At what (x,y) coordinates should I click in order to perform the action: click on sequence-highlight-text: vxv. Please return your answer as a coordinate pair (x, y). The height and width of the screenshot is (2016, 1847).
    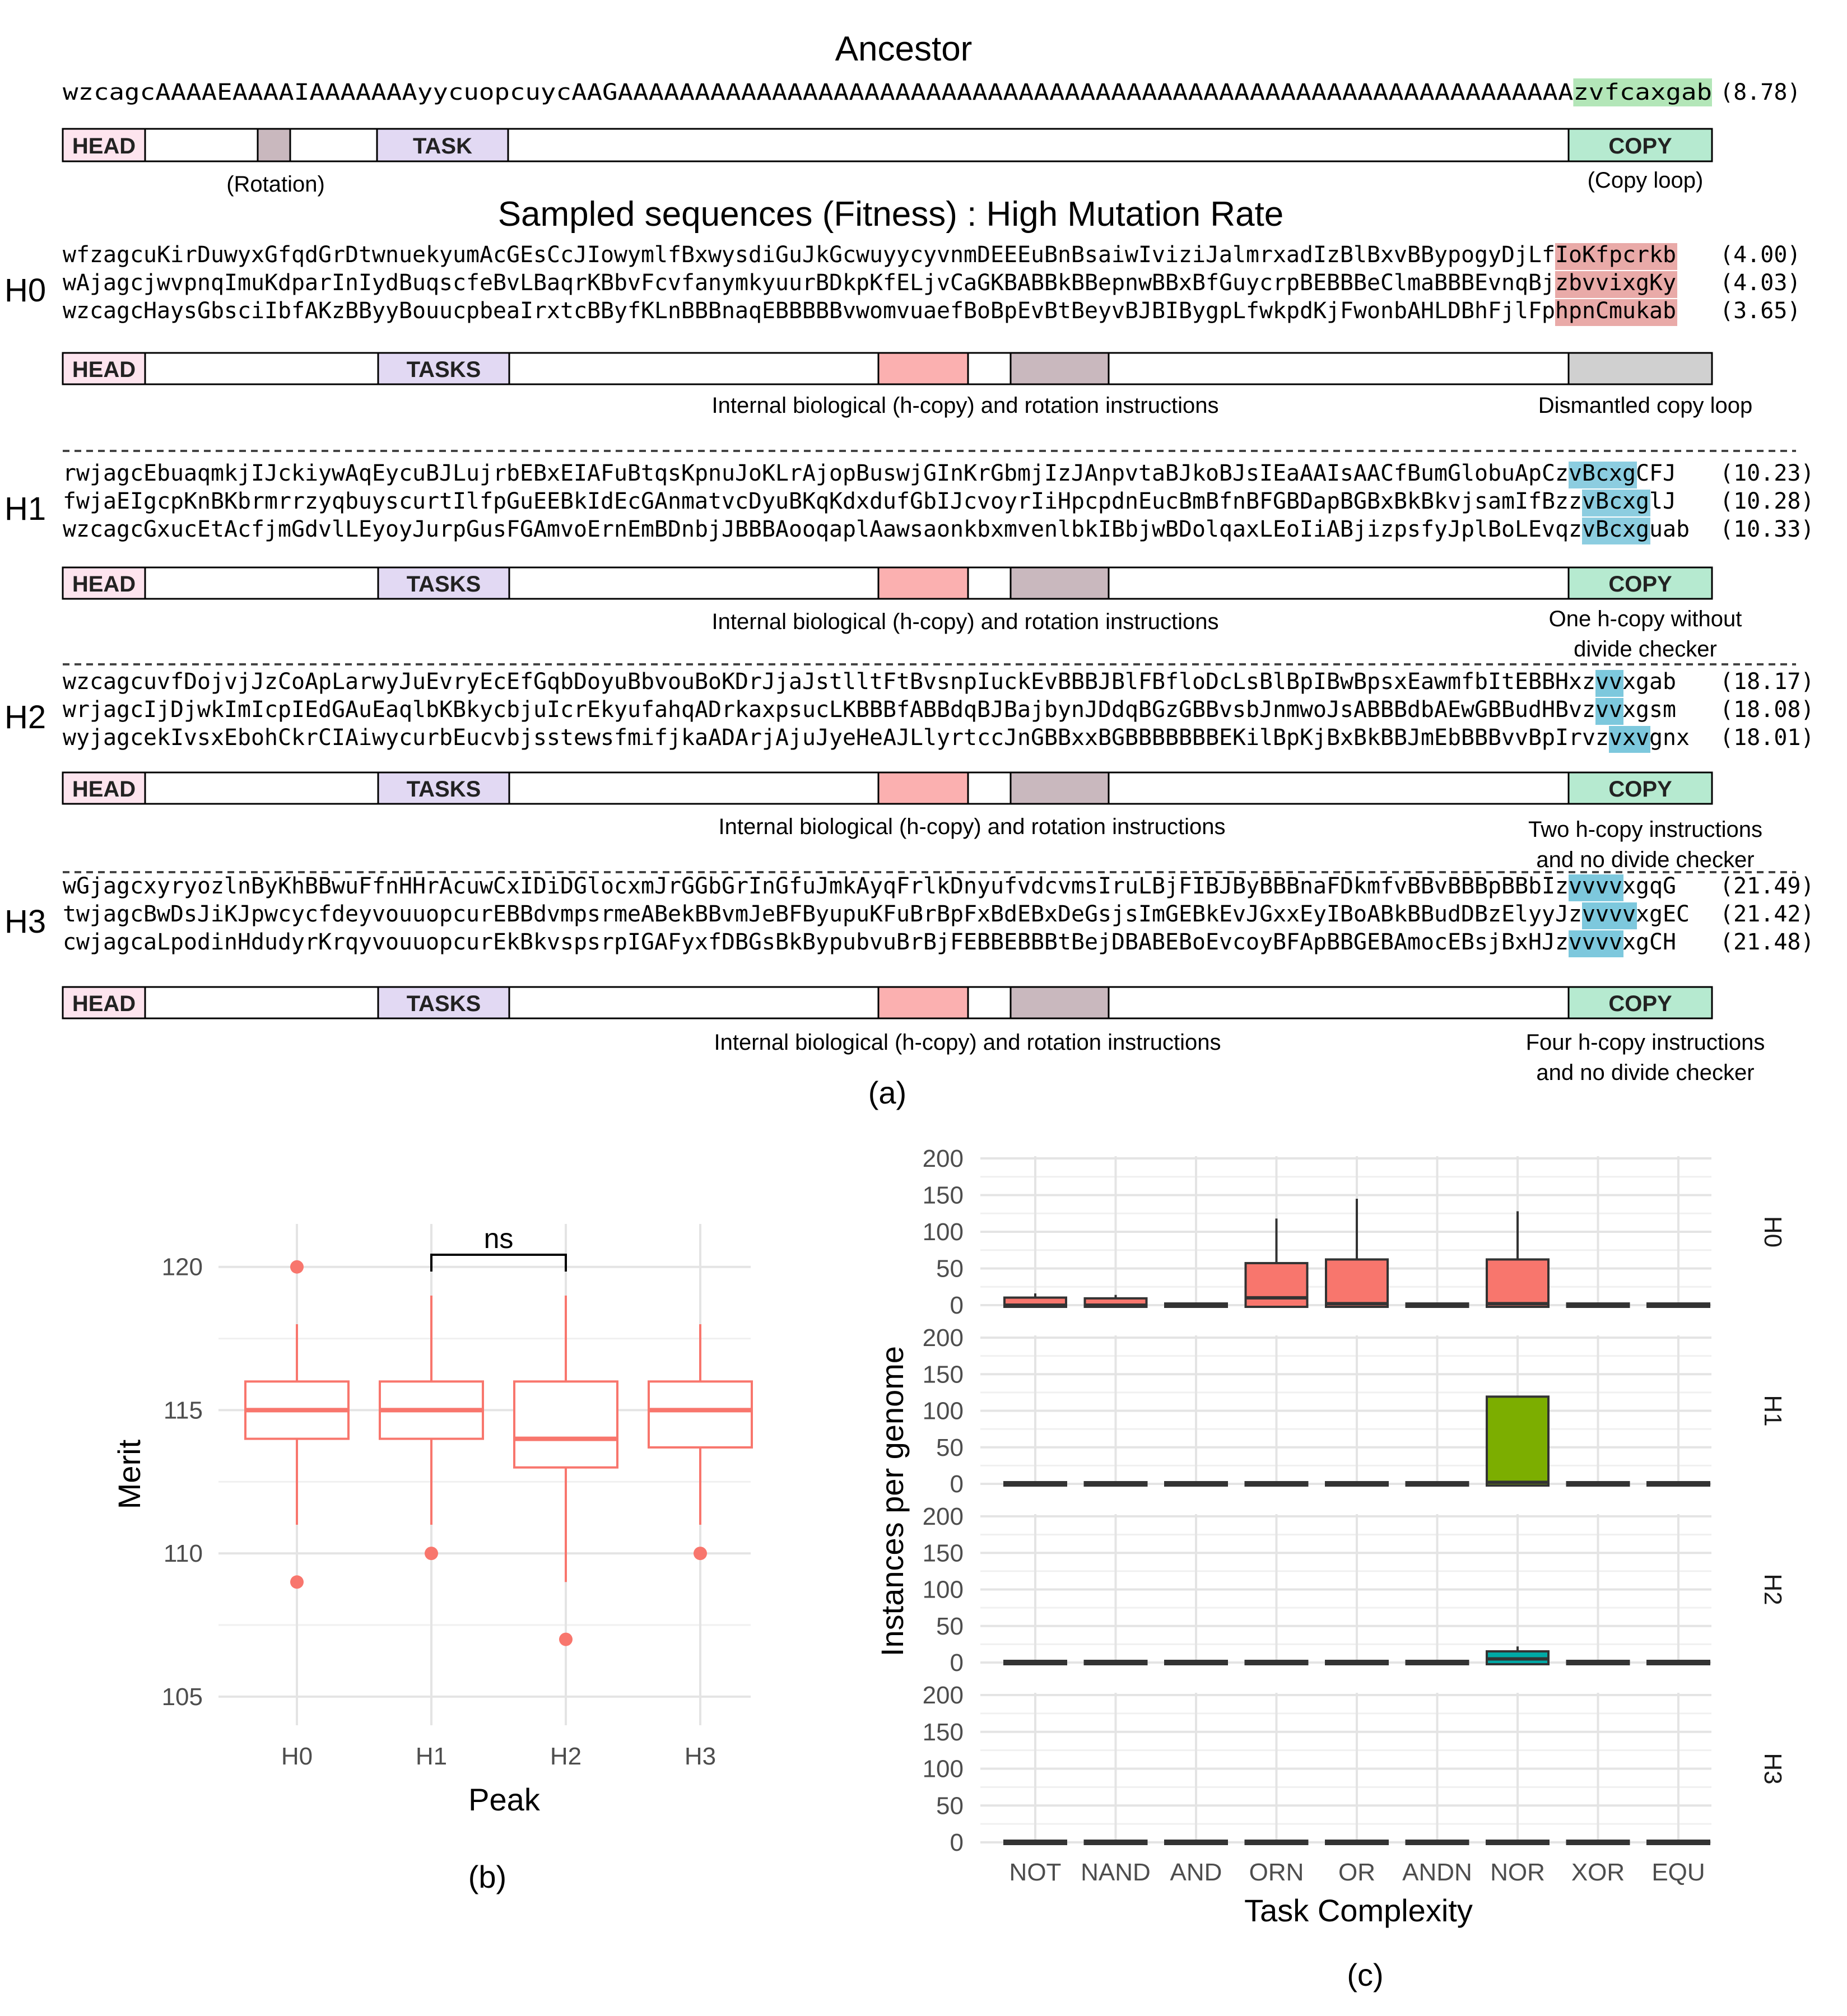
    Looking at the image, I should click on (1629, 738).